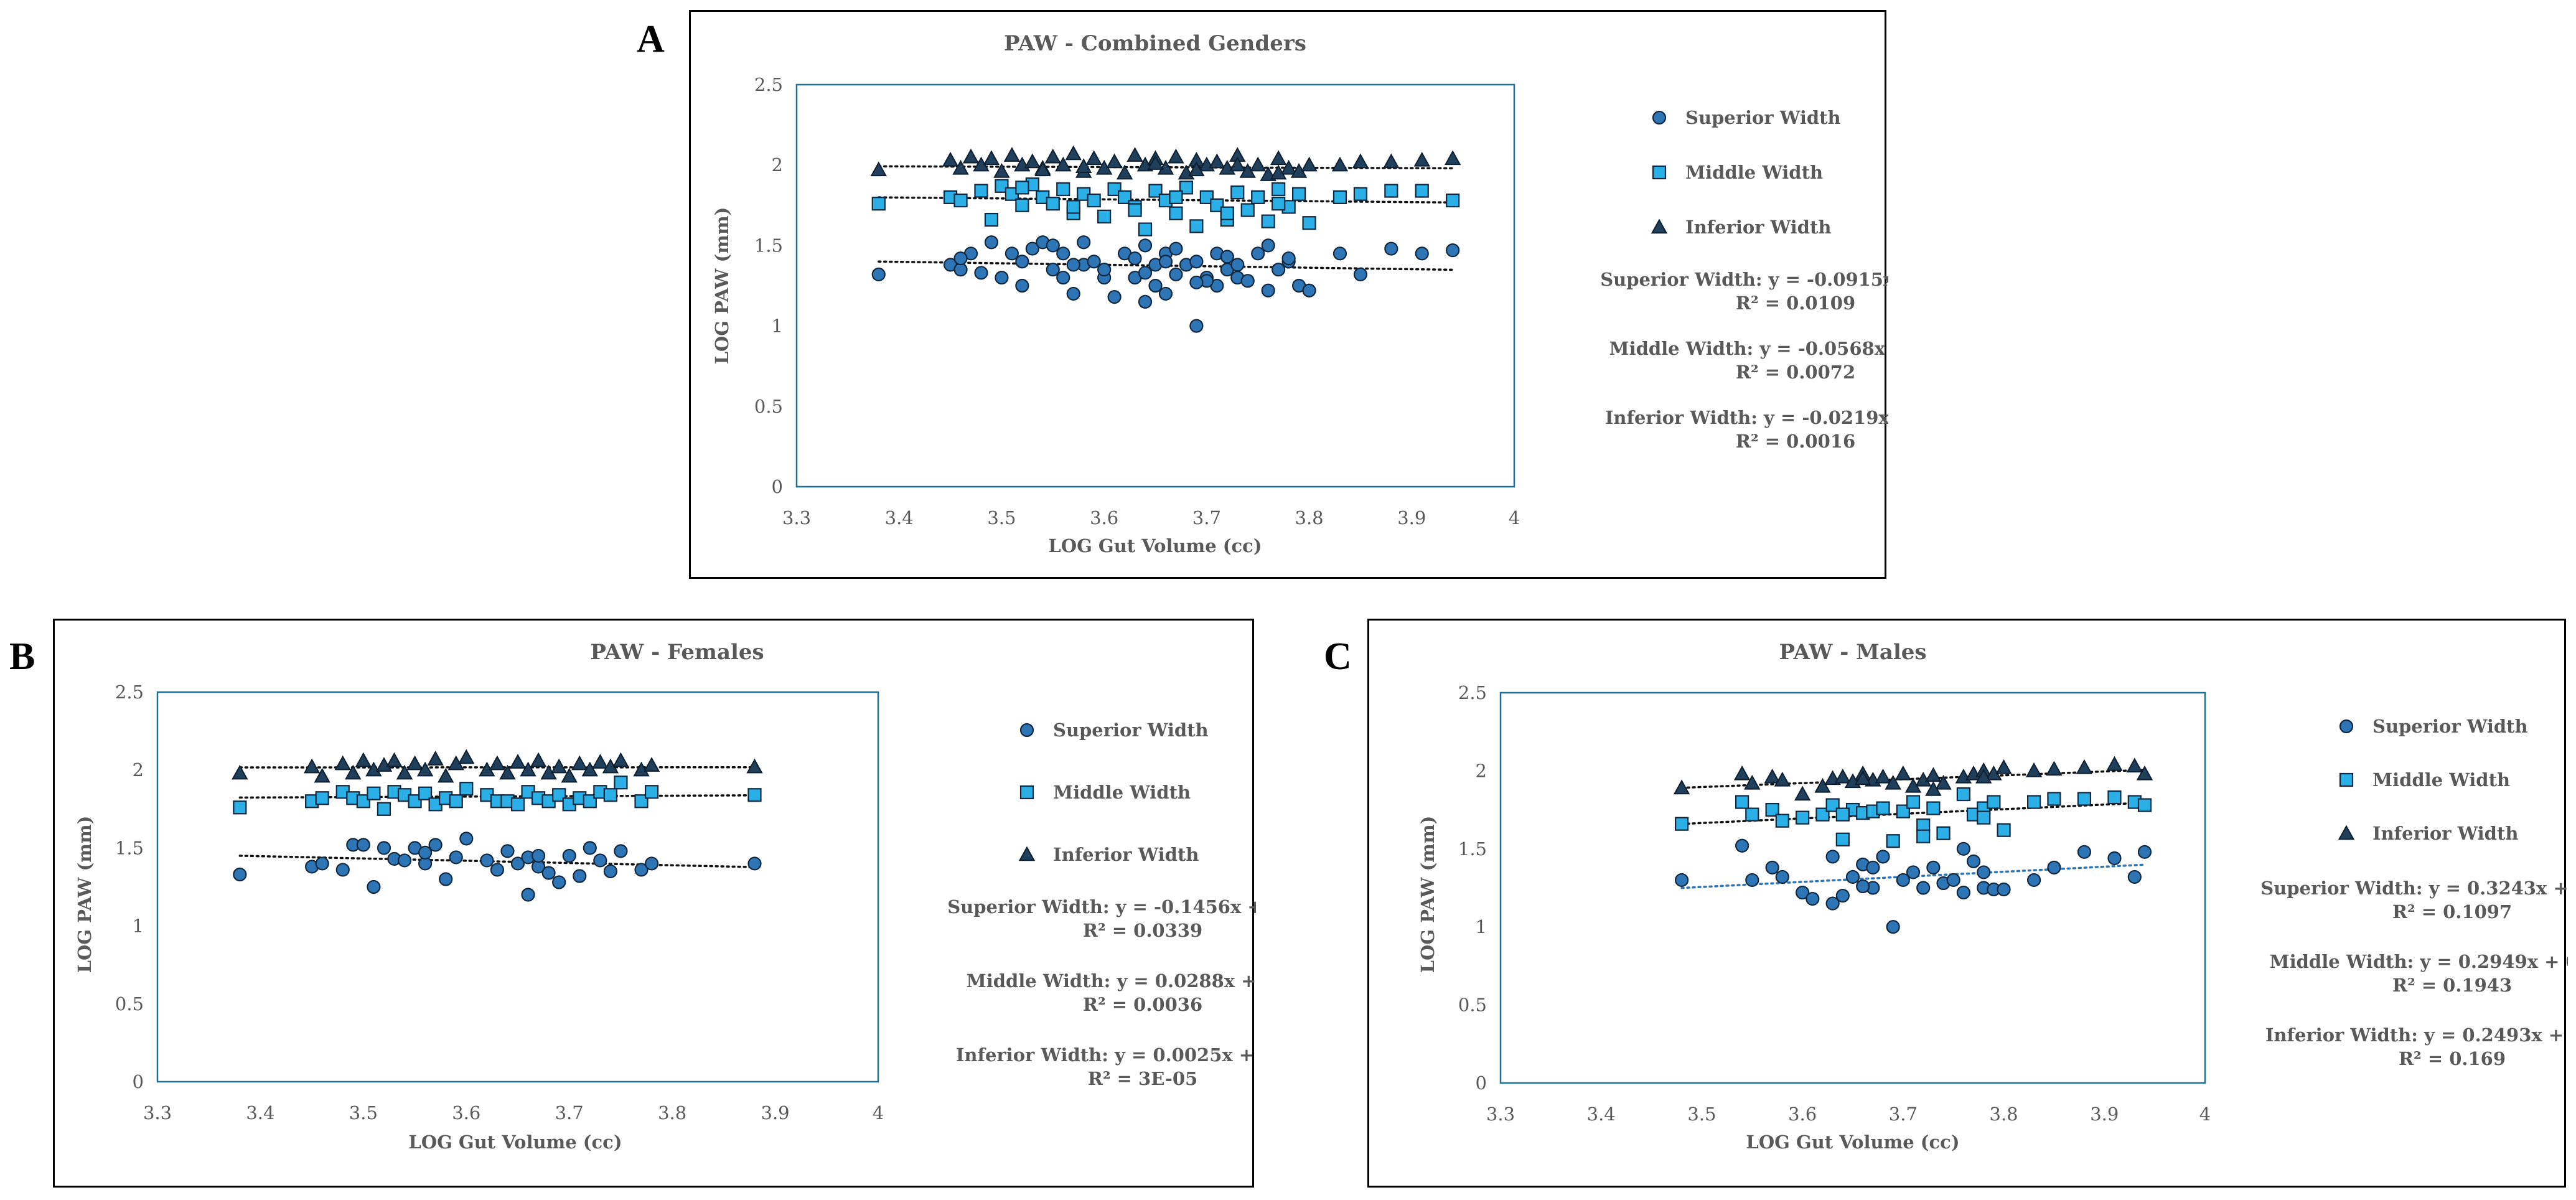 Image resolution: width=2576 pixels, height=1200 pixels. I want to click on trend-equation: Inferior Width: y = 0.2493x + 1.0235, so click(2416, 1035).